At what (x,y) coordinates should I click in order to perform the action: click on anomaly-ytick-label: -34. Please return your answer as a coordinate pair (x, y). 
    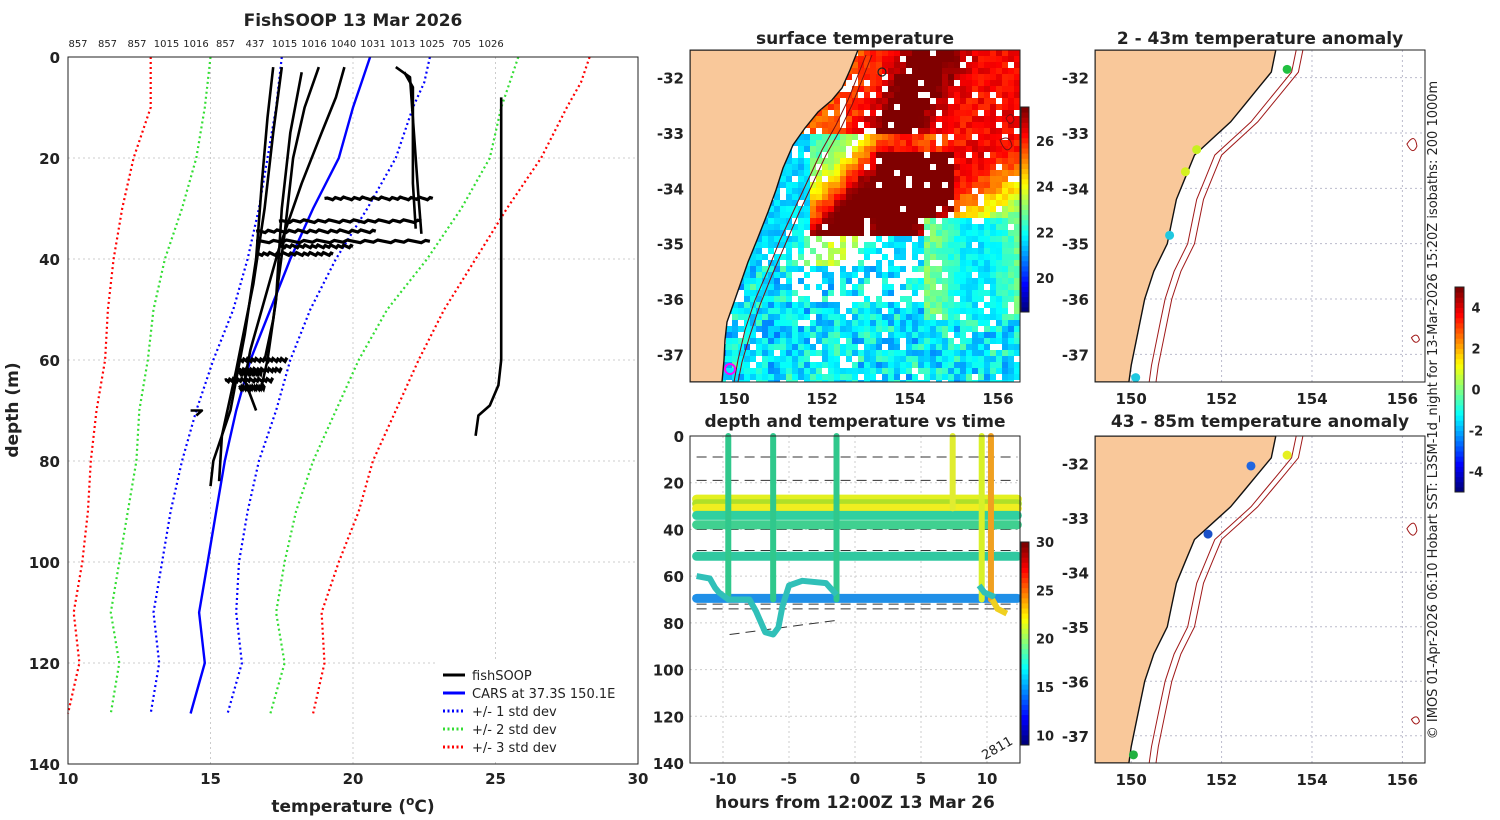
    Looking at the image, I should click on (1075, 573).